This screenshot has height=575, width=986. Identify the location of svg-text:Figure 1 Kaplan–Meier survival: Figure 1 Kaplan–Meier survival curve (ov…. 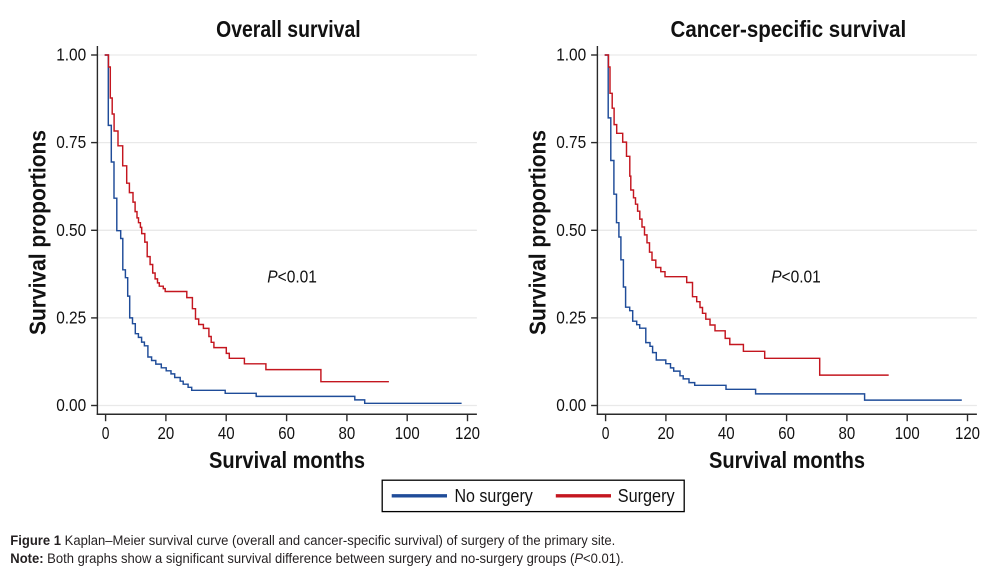
(312, 540).